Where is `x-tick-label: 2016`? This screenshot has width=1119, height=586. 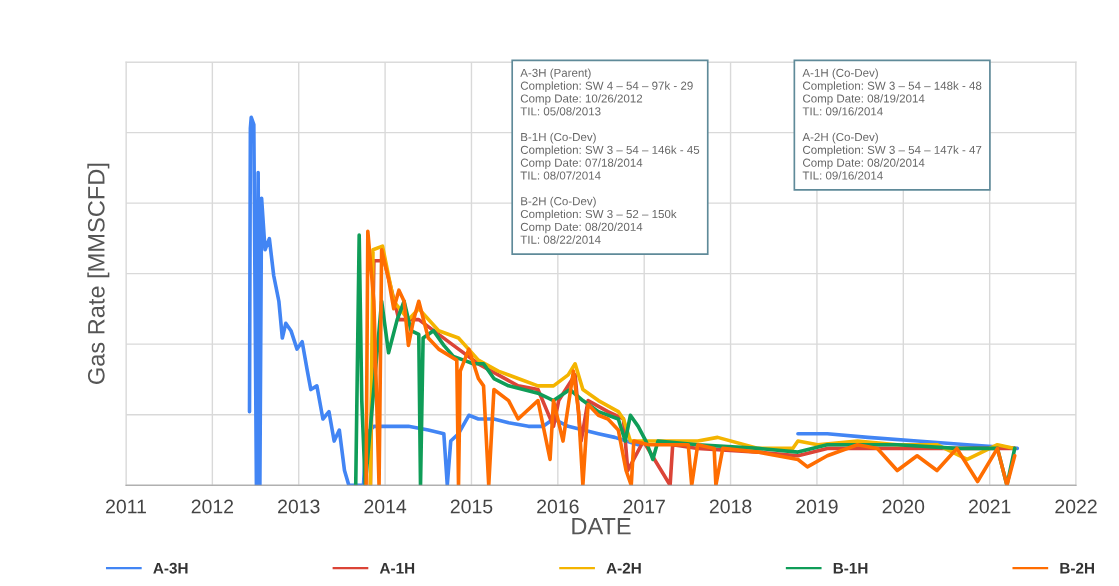 x-tick-label: 2016 is located at coordinates (558, 506).